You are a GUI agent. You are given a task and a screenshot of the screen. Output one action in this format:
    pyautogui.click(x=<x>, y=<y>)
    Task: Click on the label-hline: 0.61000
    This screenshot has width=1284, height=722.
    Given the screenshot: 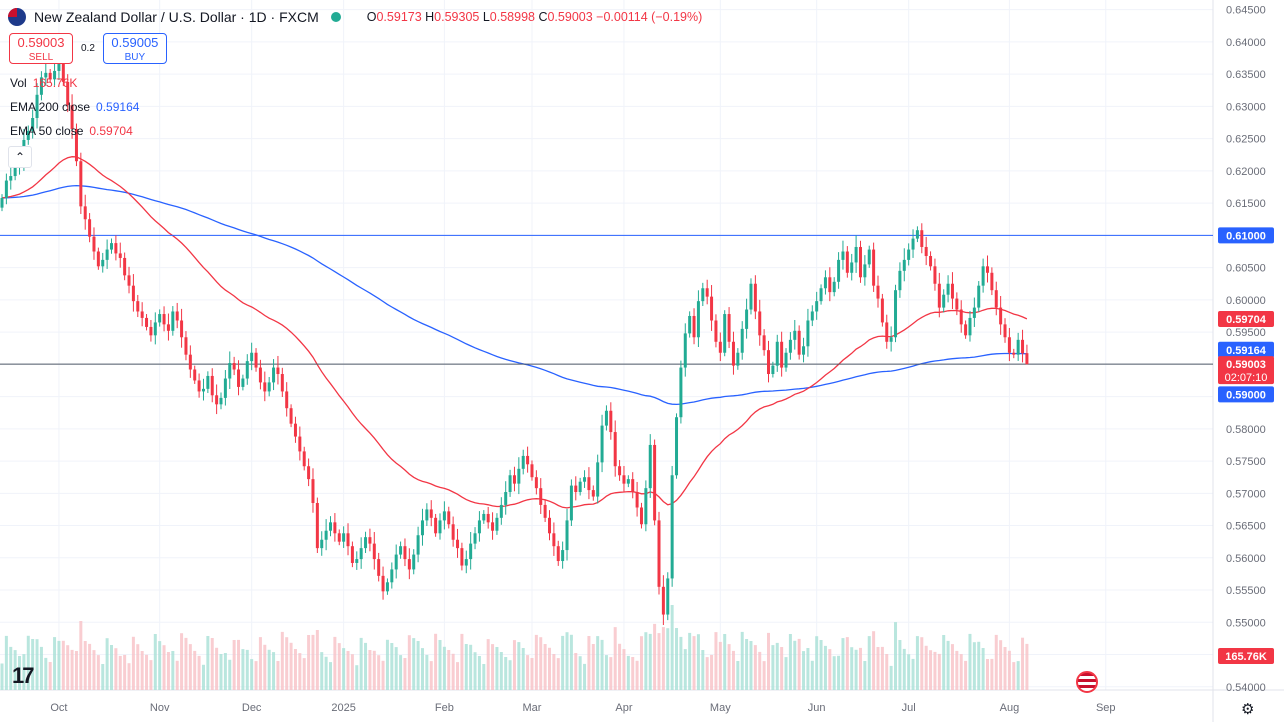 What is the action you would take?
    pyautogui.click(x=1246, y=235)
    